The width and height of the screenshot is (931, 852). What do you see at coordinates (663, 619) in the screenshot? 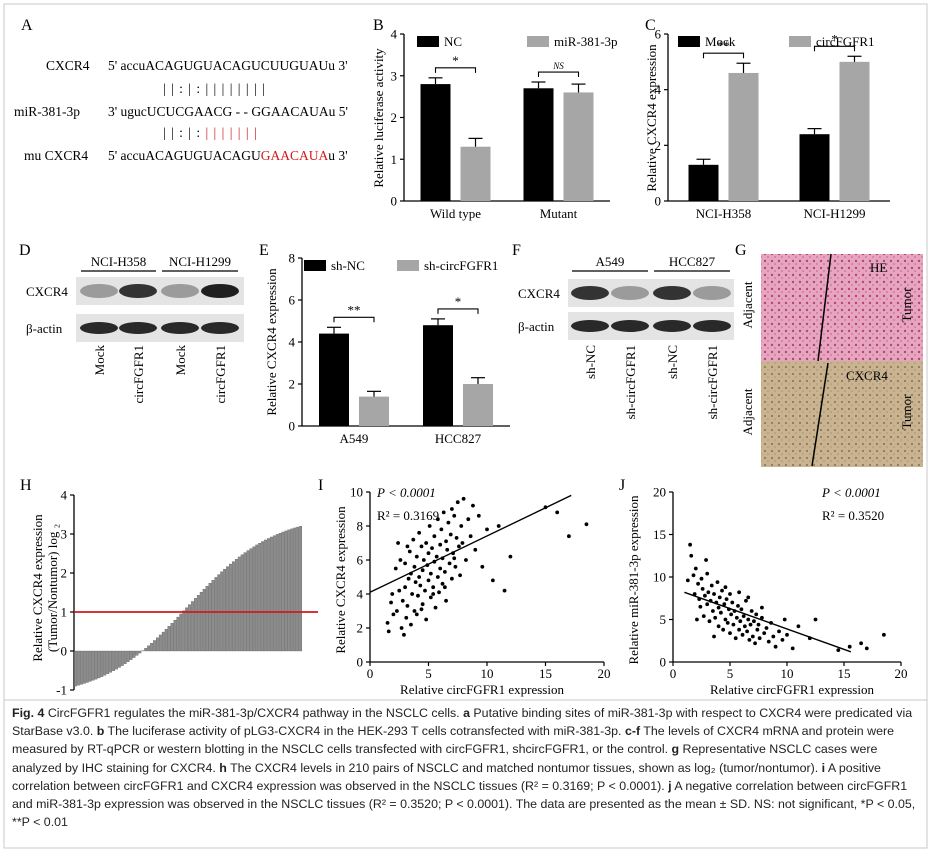
I see `y-tick-label: 5` at bounding box center [663, 619].